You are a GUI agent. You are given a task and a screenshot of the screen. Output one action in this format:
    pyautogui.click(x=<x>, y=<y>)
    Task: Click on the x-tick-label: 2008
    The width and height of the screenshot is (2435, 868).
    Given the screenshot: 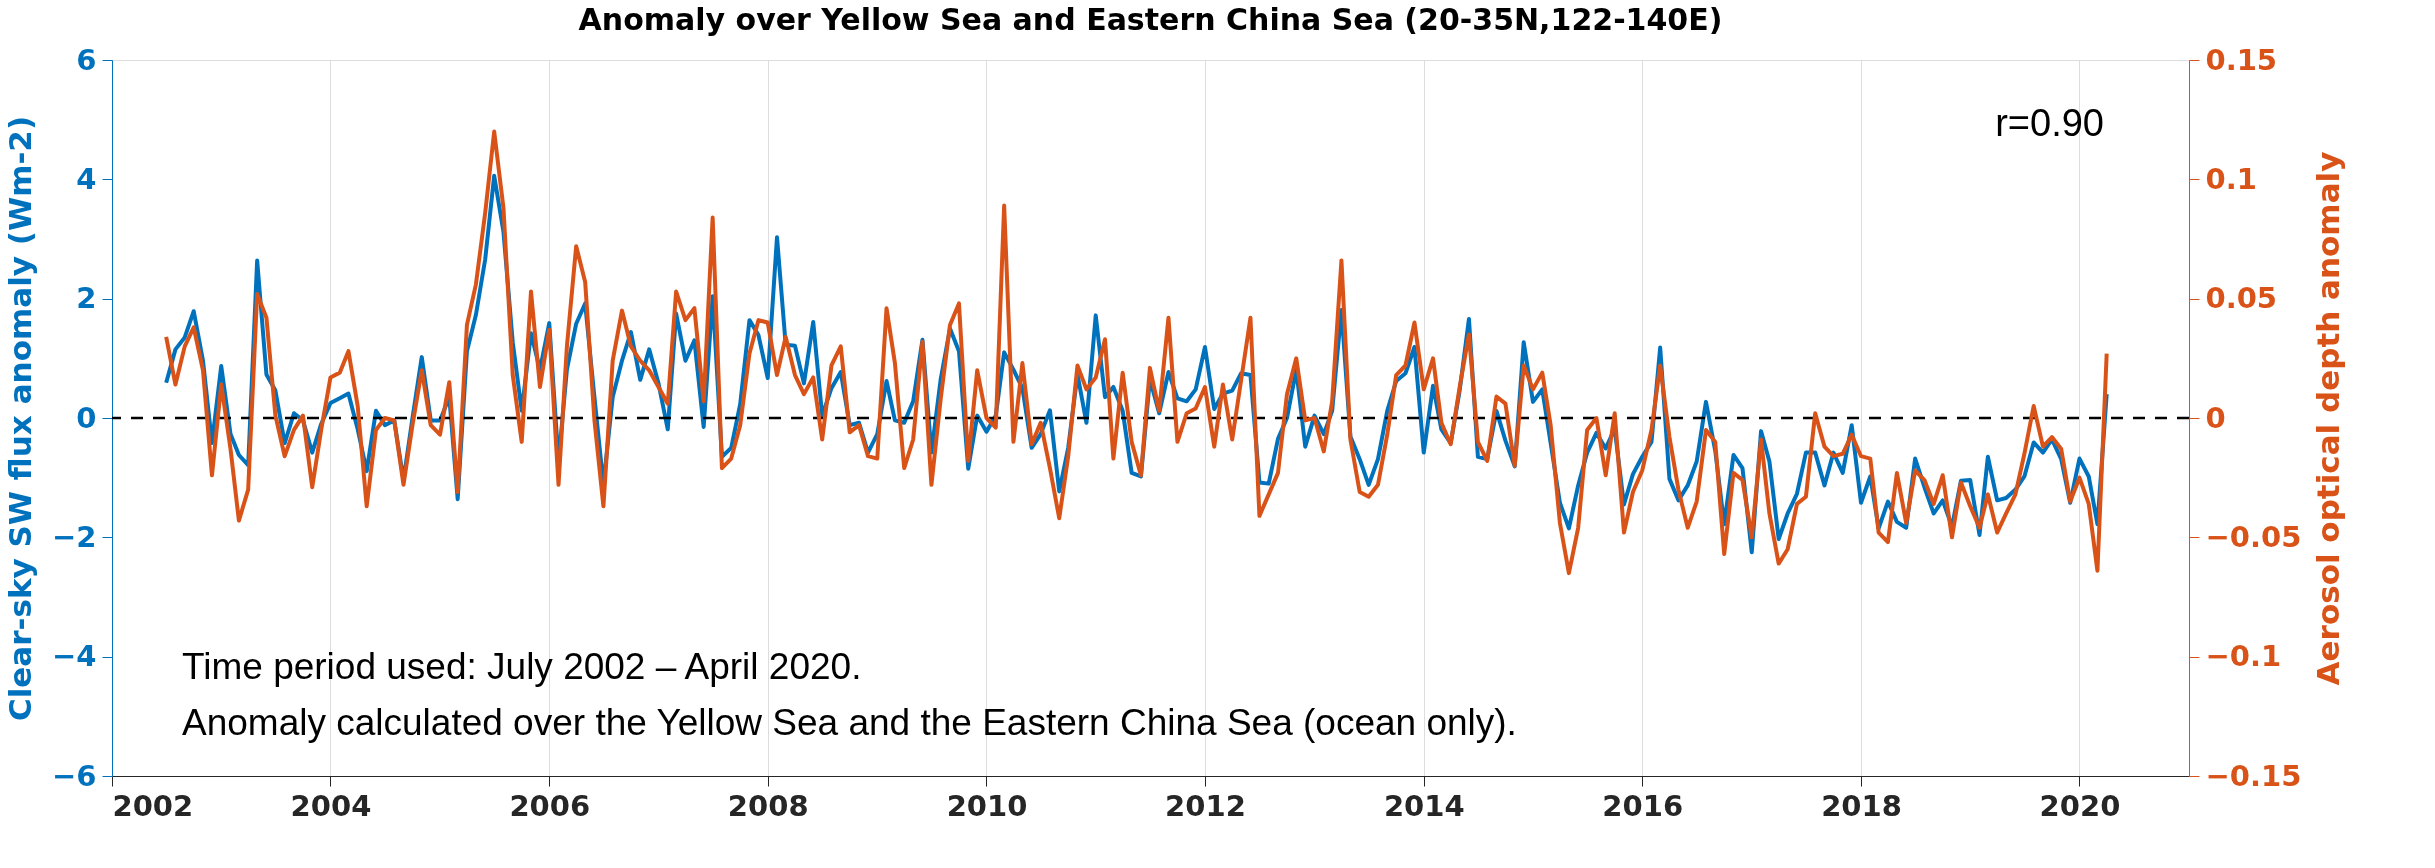 What is the action you would take?
    pyautogui.click(x=768, y=805)
    